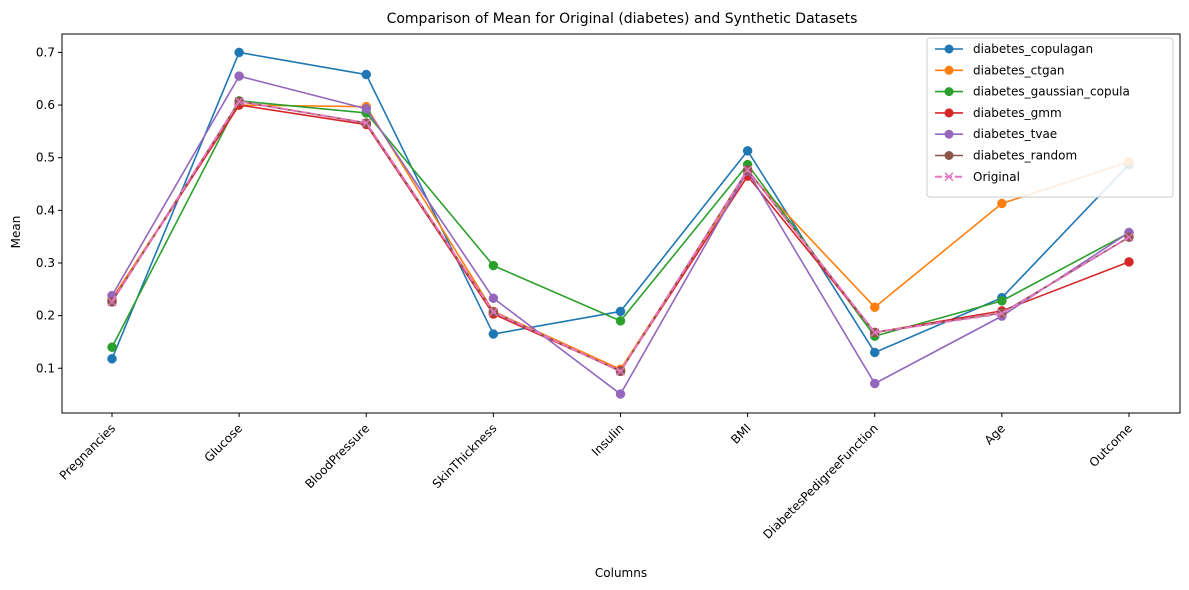  Describe the element at coordinates (465, 456) in the screenshot. I see `x-tick-label: SkinThickness` at that location.